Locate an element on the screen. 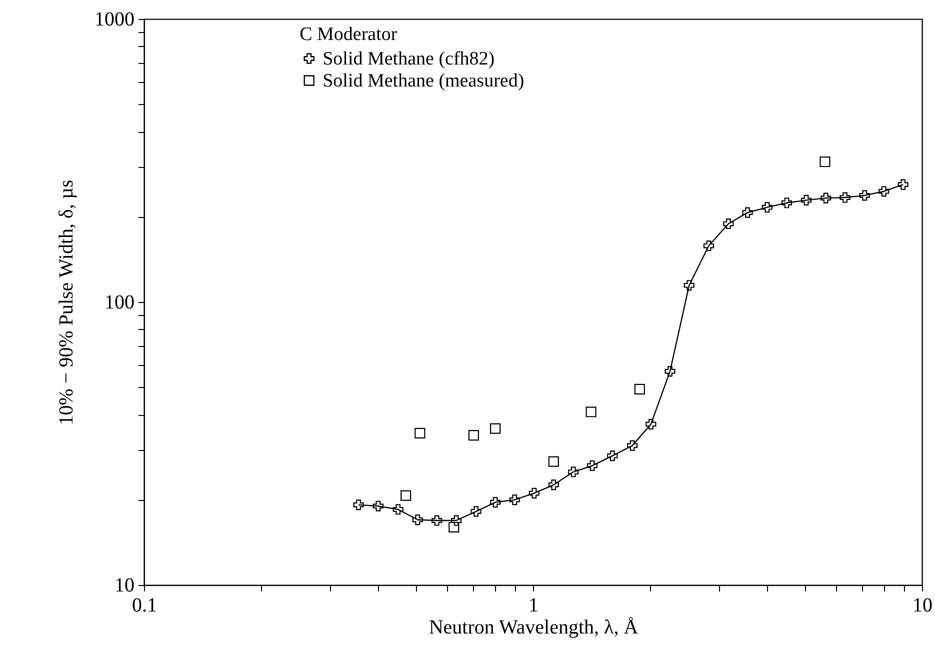  legend-label: Solid Methane (cfh82) is located at coordinates (408, 59).